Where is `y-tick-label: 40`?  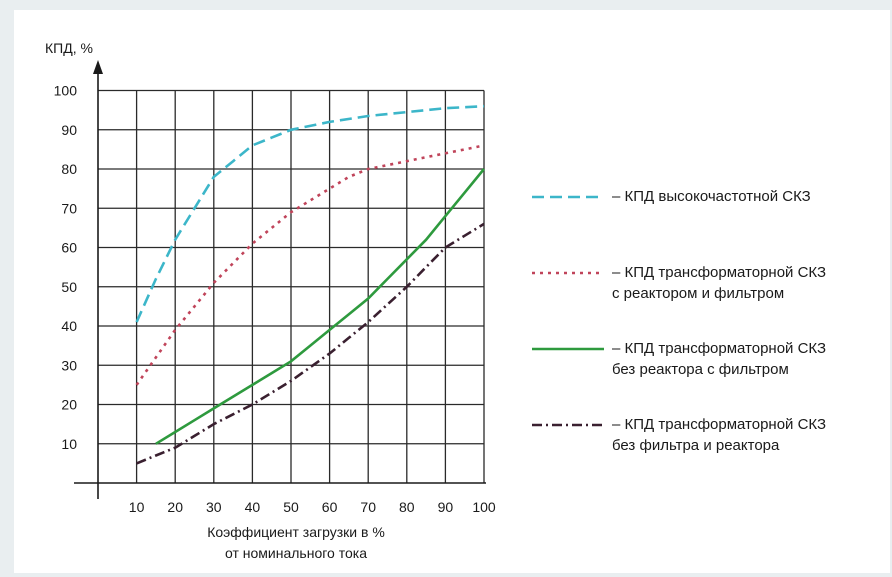
y-tick-label: 40 is located at coordinates (69, 326).